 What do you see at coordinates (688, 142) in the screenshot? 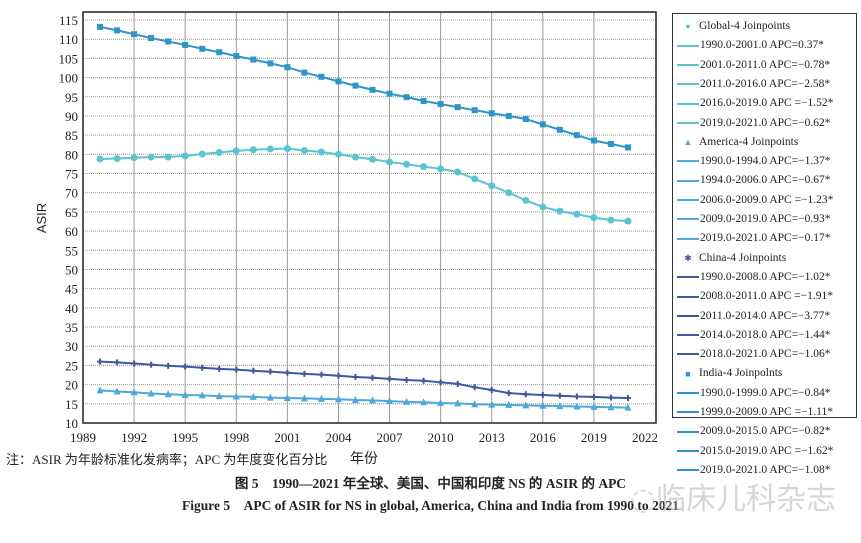
I see `legend-marker-icon: ▲` at bounding box center [688, 142].